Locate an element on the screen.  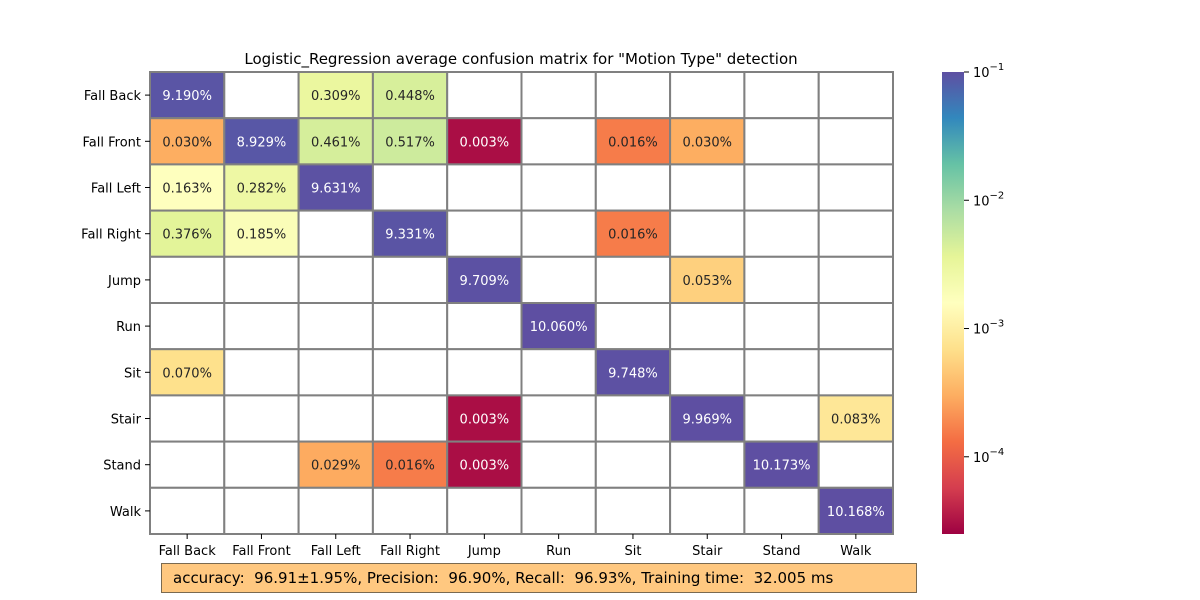
cell-value-label: 0.448% is located at coordinates (410, 96).